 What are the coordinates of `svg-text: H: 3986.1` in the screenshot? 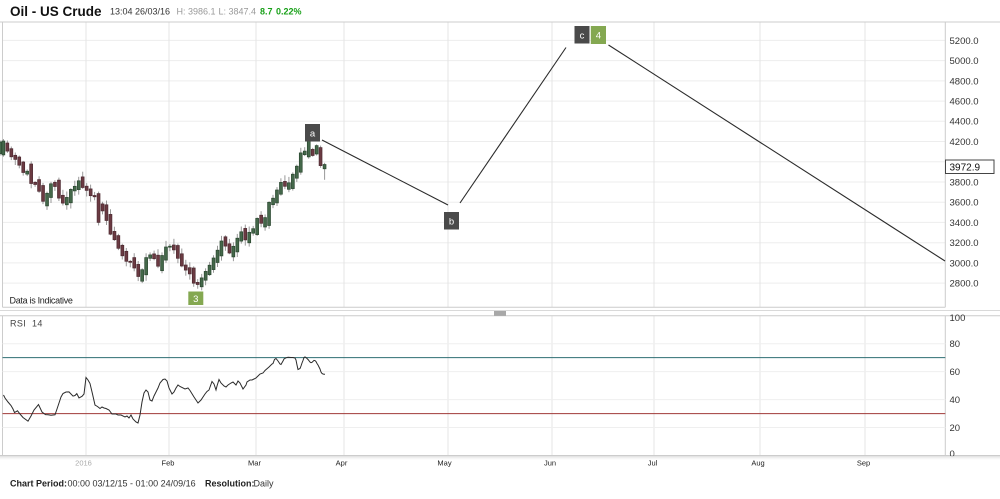 It's located at (196, 12).